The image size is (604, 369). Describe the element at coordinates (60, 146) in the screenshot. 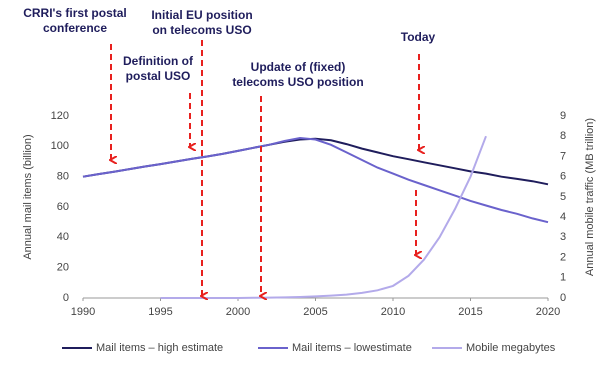

I see `y-tick-label: 100` at that location.